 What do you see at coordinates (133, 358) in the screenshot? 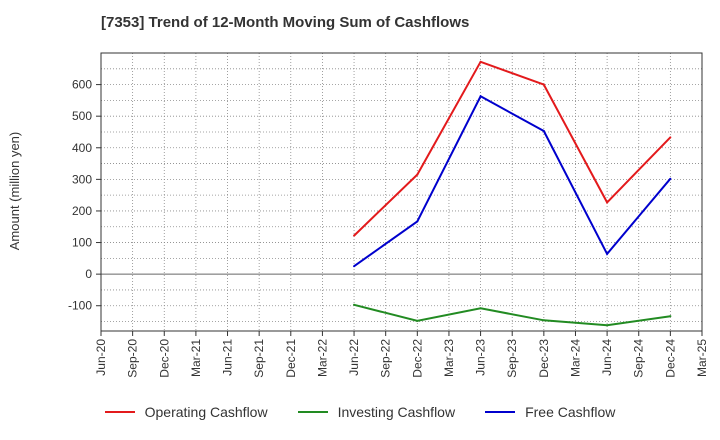
I see `x-tick-label: Sep-20` at bounding box center [133, 358].